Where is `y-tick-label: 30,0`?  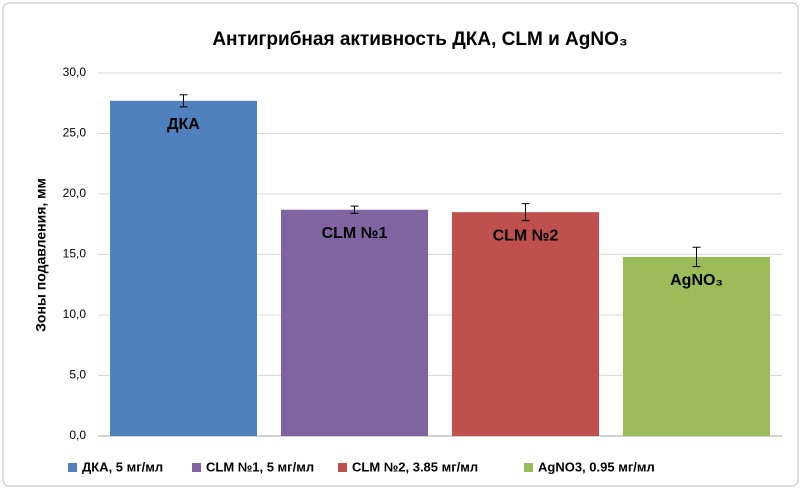 y-tick-label: 30,0 is located at coordinates (75, 72).